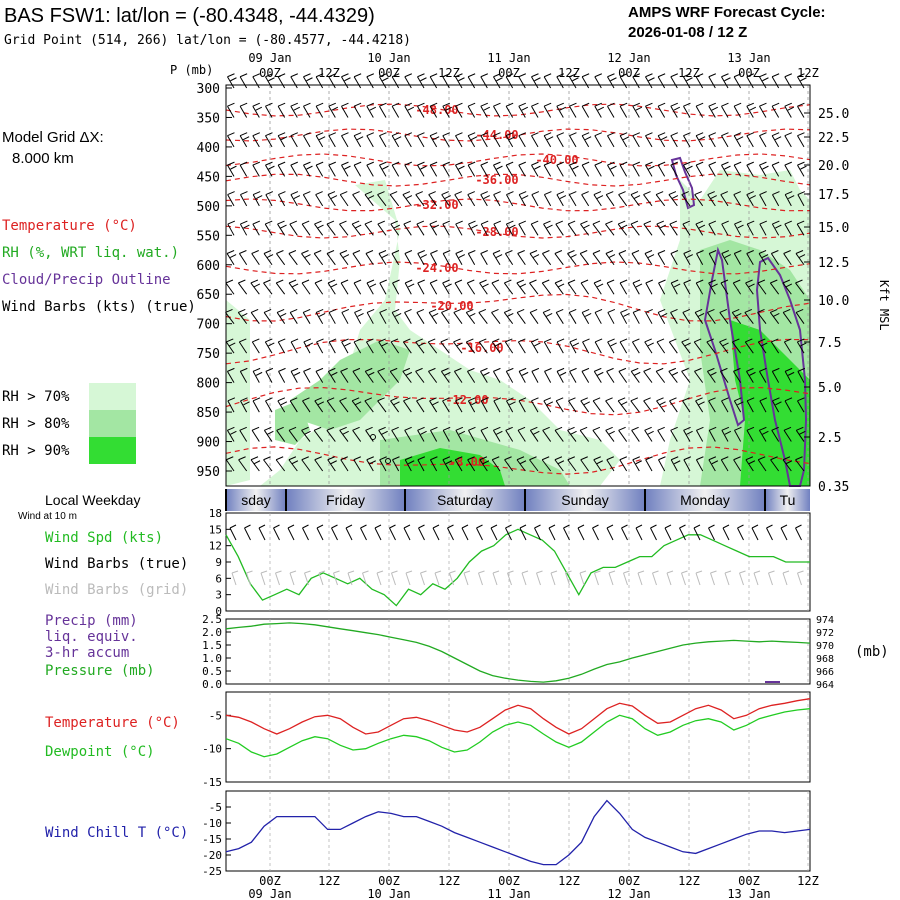 The image size is (900, 900). What do you see at coordinates (748, 893) in the screenshot?
I see `bottom-date-4: 13 Jan` at bounding box center [748, 893].